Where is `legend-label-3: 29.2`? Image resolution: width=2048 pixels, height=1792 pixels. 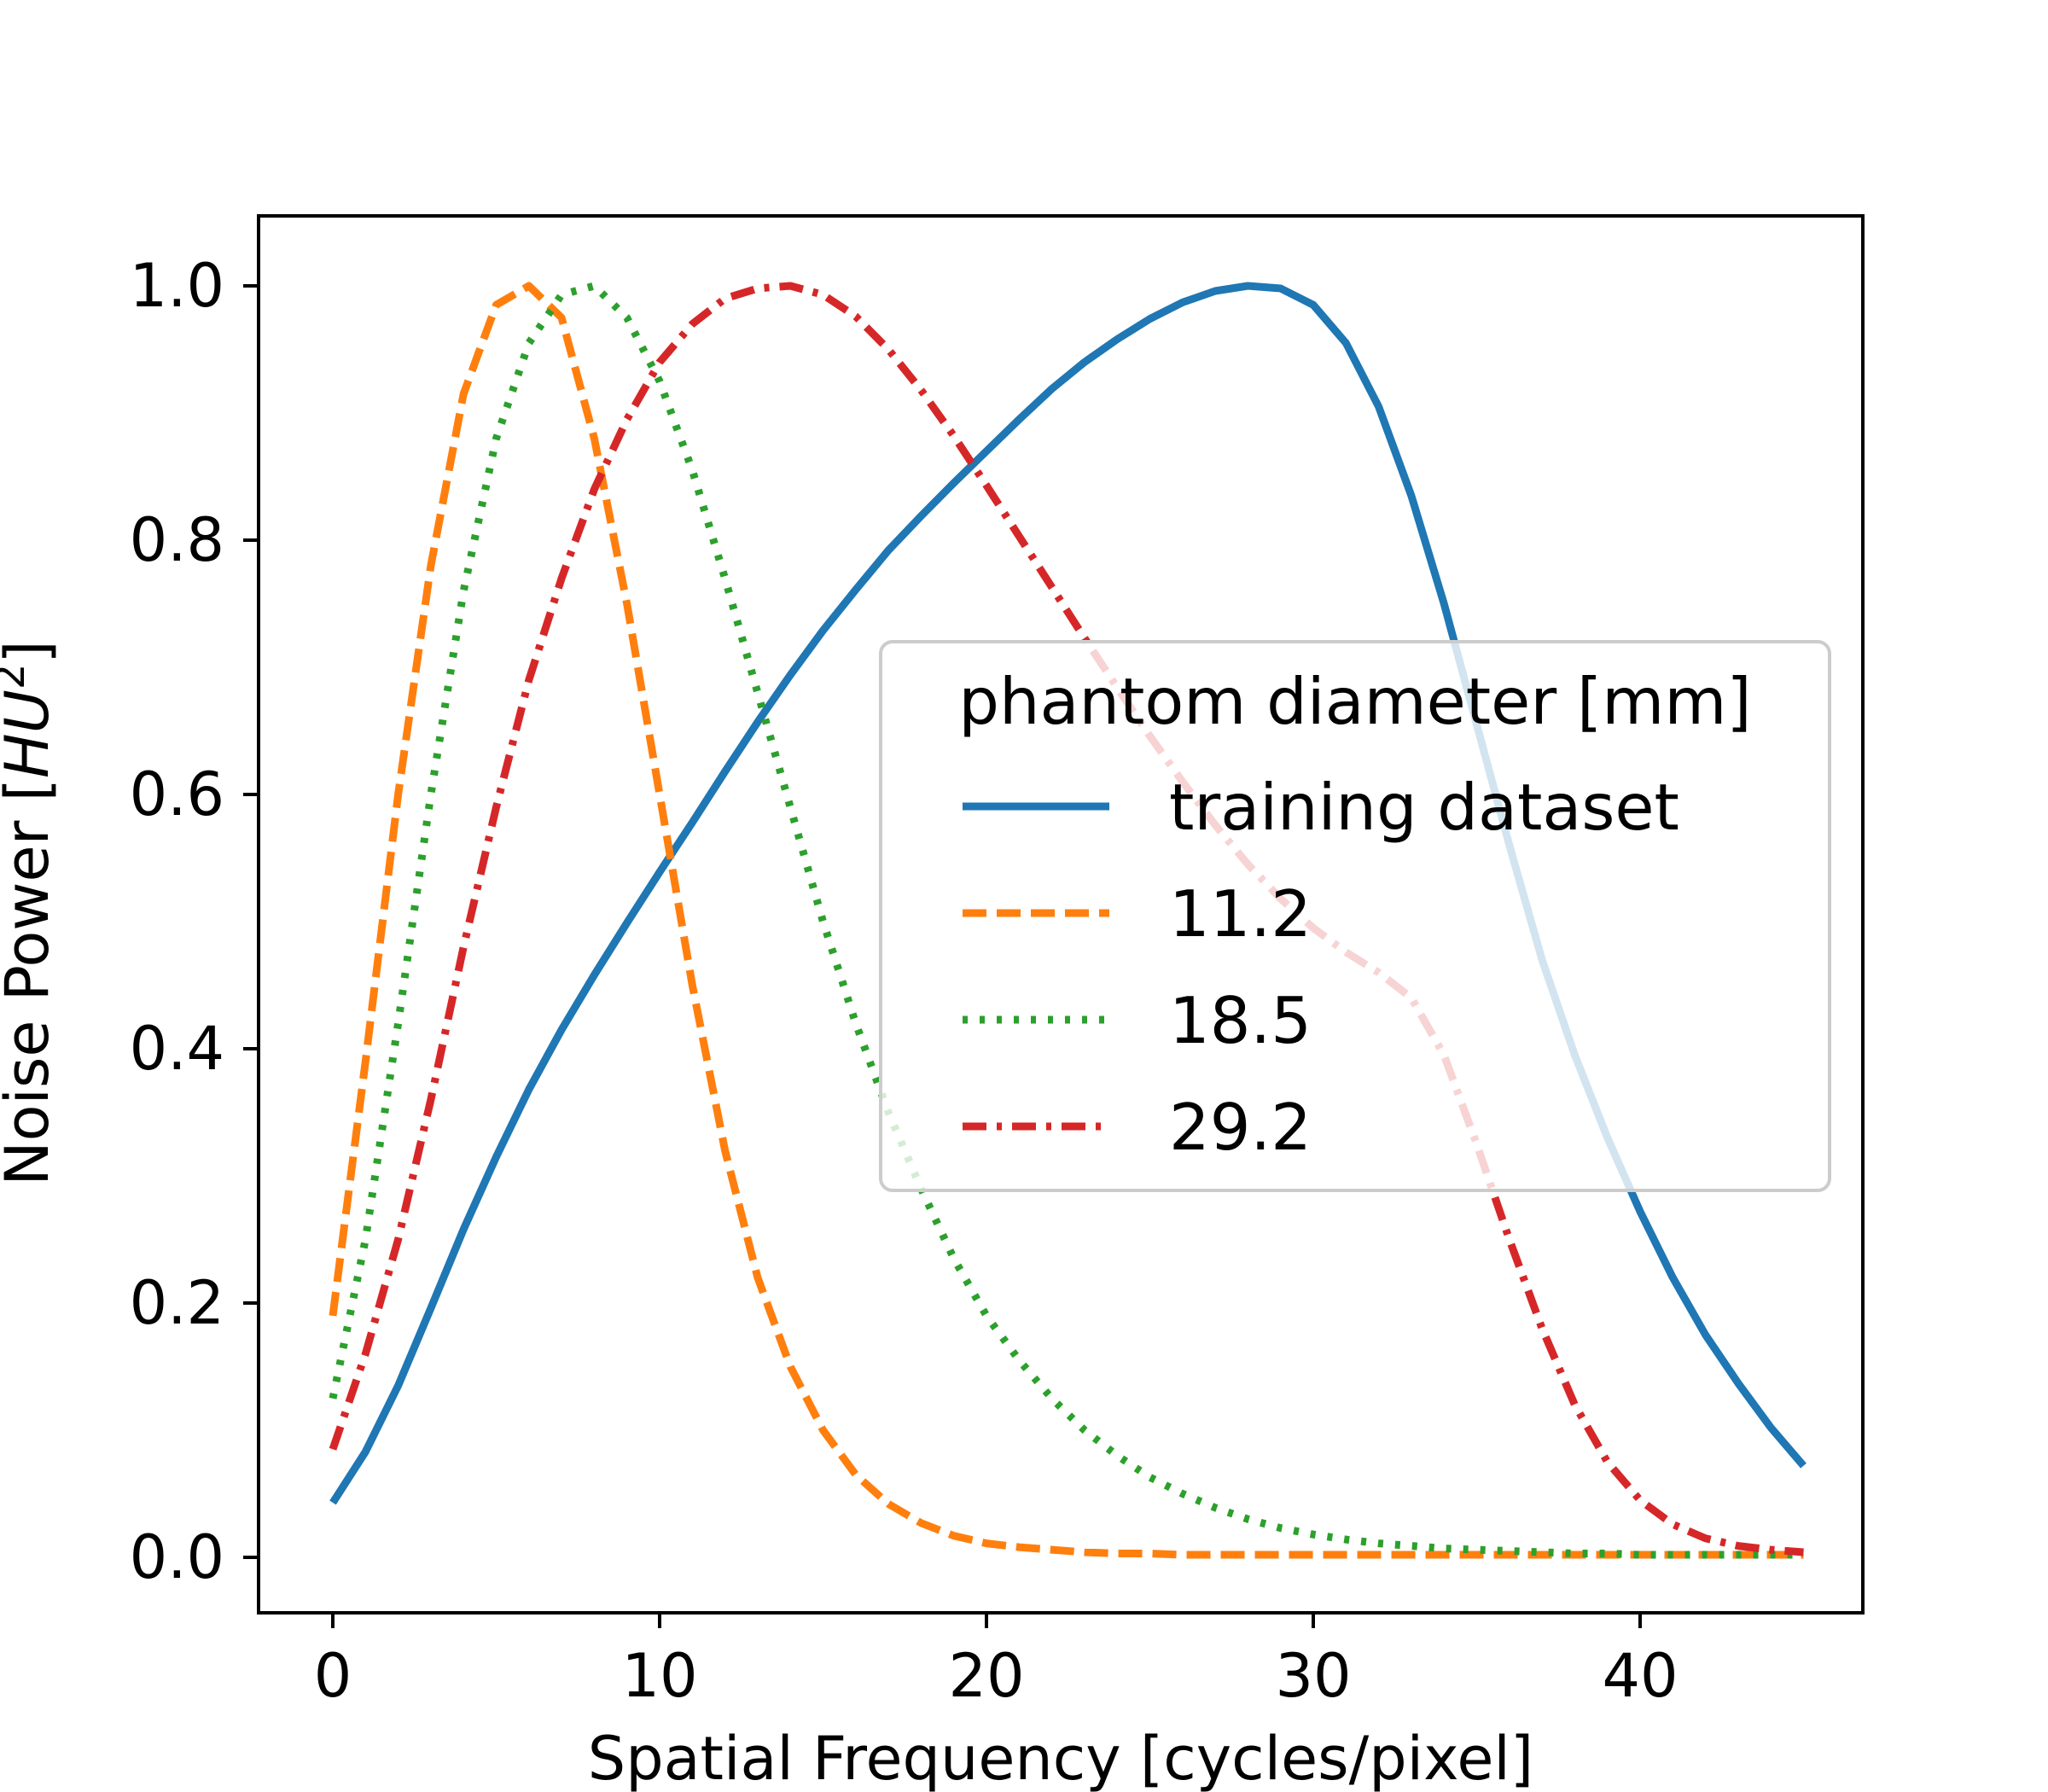
legend-label-3: 29.2 is located at coordinates (1240, 1127).